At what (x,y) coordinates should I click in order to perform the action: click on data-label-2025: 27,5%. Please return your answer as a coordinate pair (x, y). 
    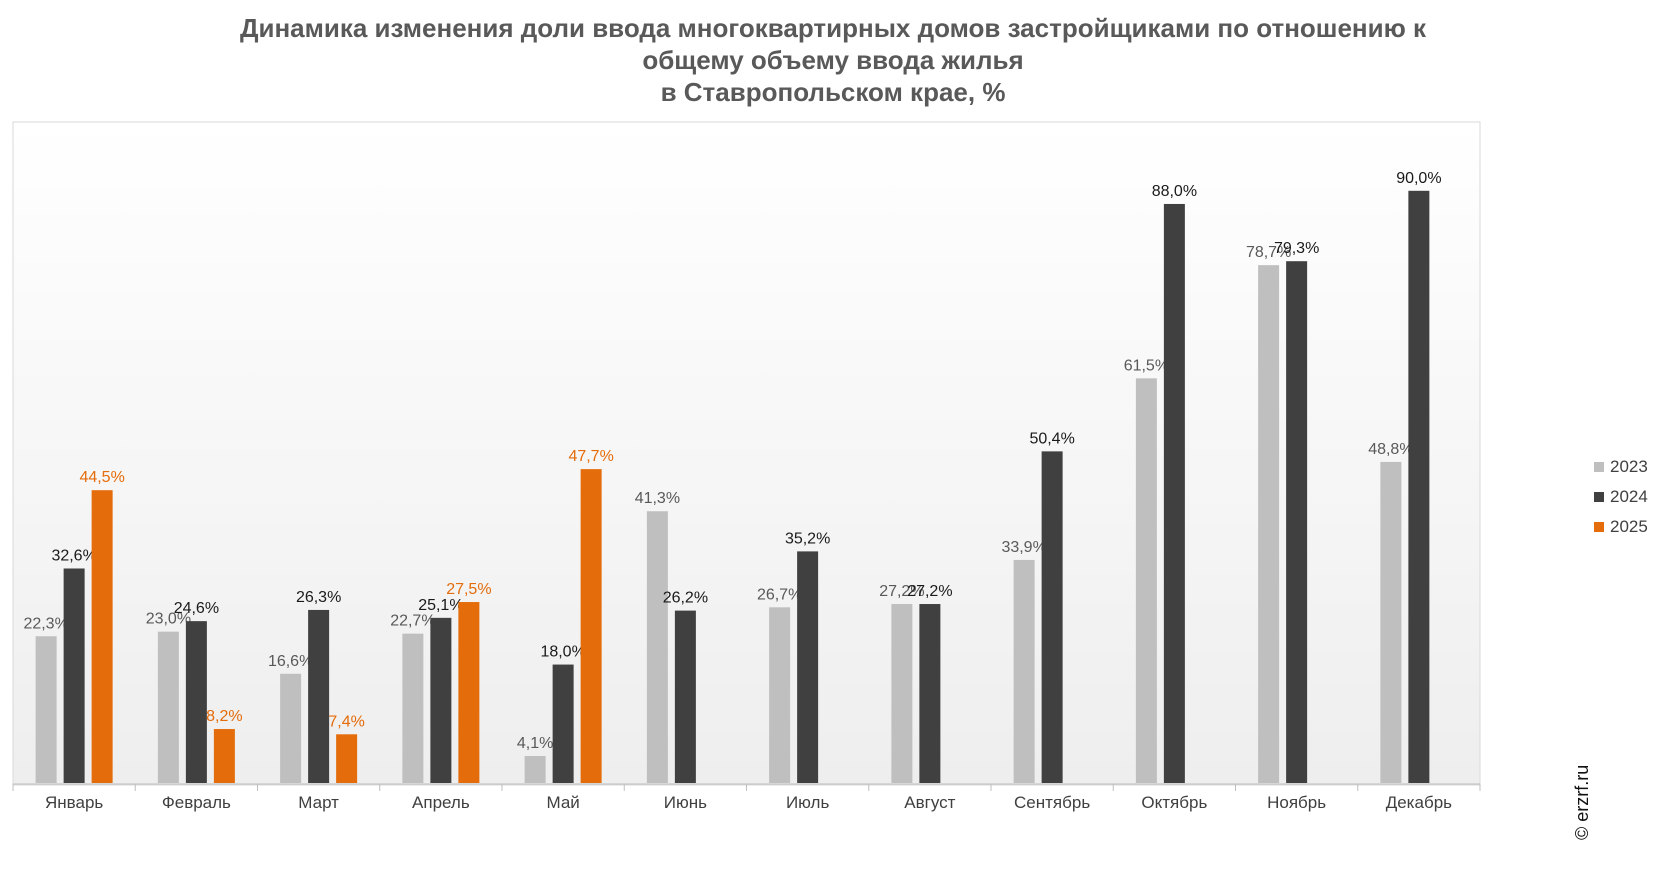
    Looking at the image, I should click on (468, 589).